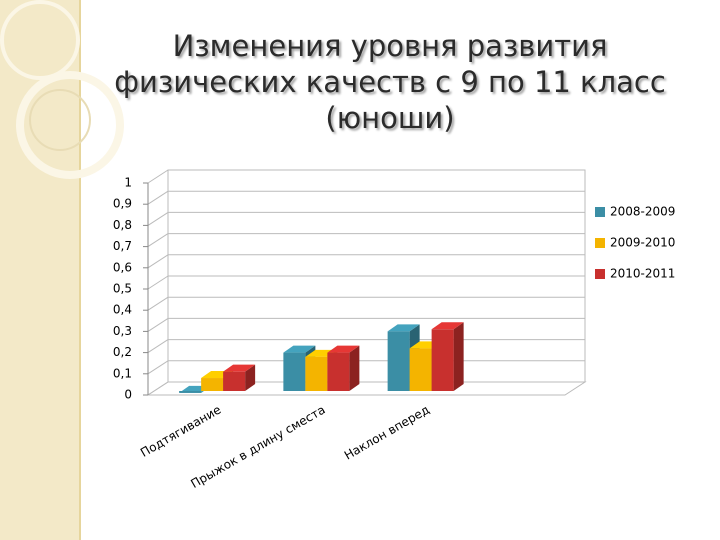  What do you see at coordinates (122, 310) in the screenshot?
I see `y-tick-label: 0,4` at bounding box center [122, 310].